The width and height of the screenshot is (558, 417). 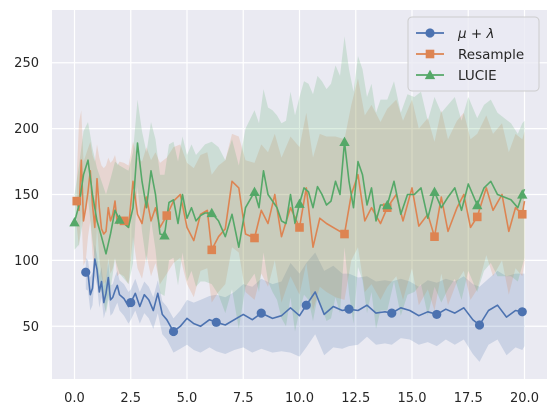 What do you see at coordinates (243, 398) in the screenshot?
I see `x-tick-label: 7.5` at bounding box center [243, 398].